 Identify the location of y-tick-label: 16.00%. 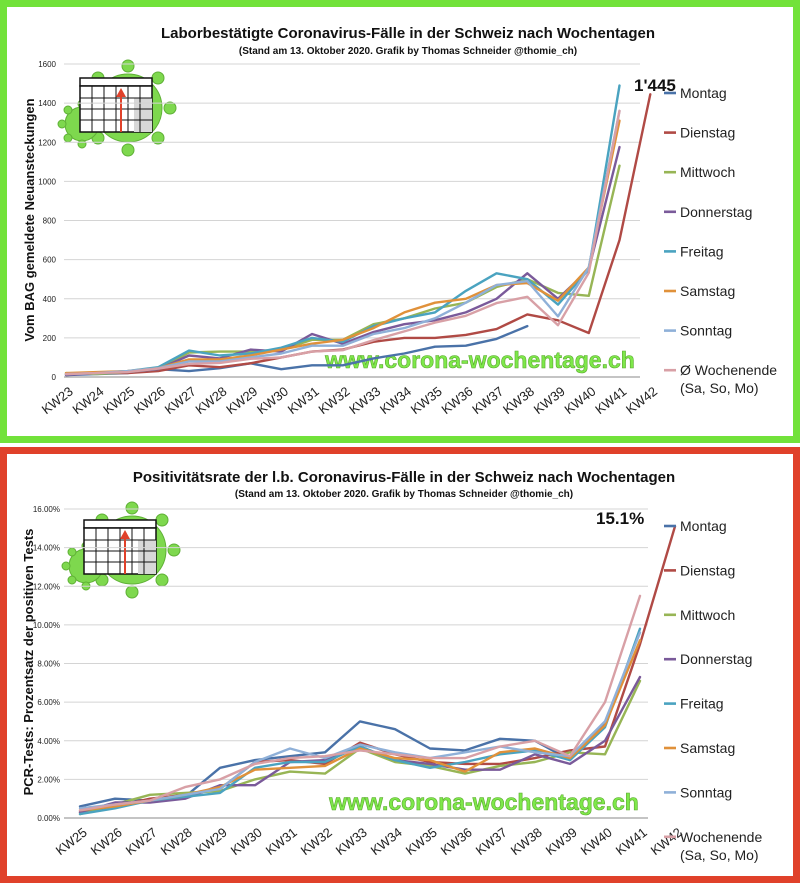
(46, 509).